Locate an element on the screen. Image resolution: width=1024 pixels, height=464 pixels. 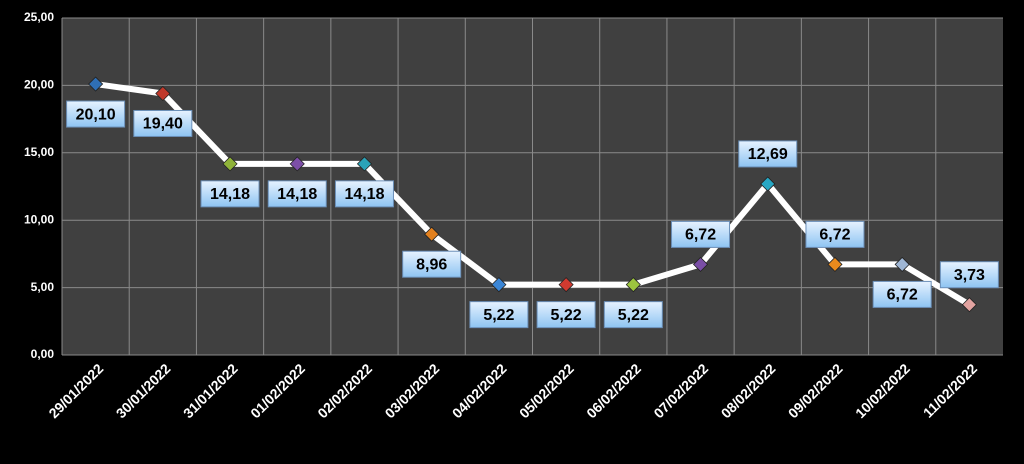
data-label: 3,73 is located at coordinates (969, 275).